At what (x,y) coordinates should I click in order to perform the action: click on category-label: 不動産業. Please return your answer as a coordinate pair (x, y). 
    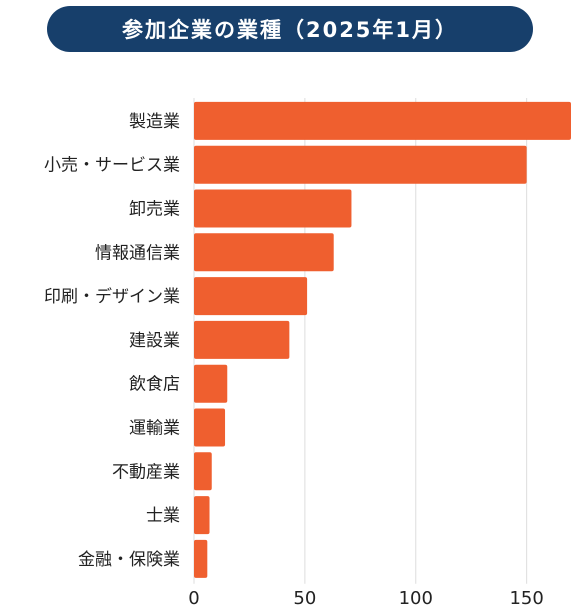
    Looking at the image, I should click on (146, 472).